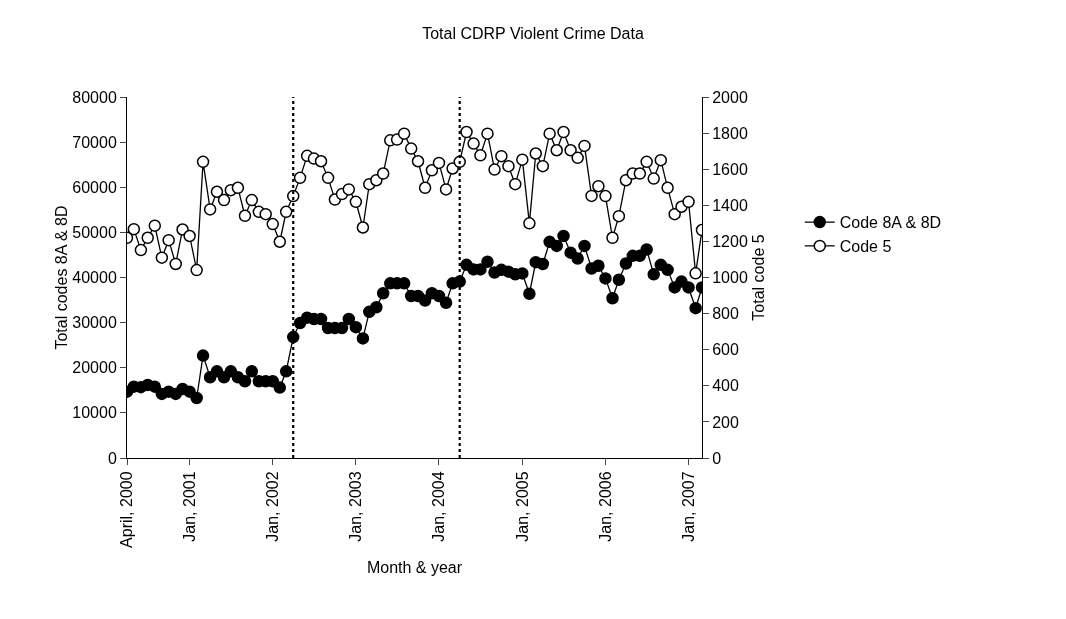 This screenshot has width=1066, height=619. I want to click on y2-tick-label: 1600, so click(730, 169).